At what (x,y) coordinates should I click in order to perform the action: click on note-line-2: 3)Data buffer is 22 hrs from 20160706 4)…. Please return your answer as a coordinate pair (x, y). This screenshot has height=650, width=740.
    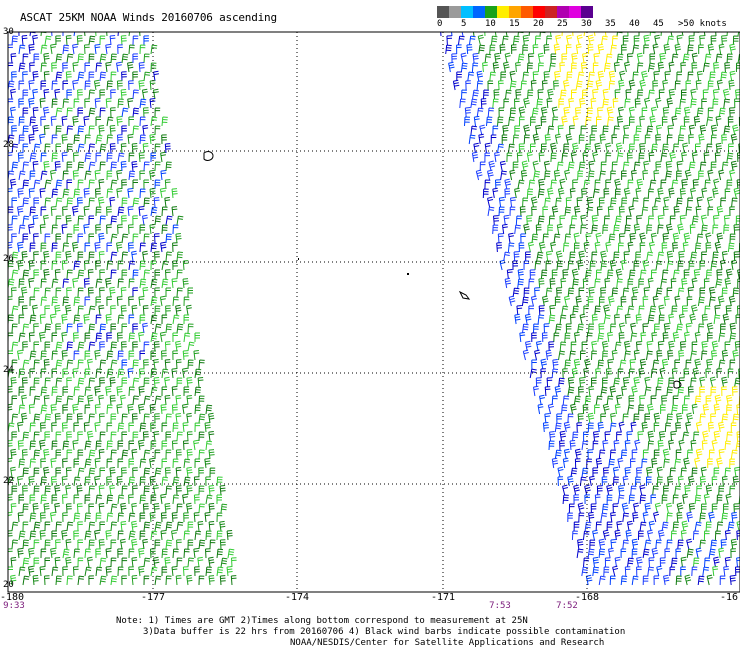
    Looking at the image, I should click on (384, 632).